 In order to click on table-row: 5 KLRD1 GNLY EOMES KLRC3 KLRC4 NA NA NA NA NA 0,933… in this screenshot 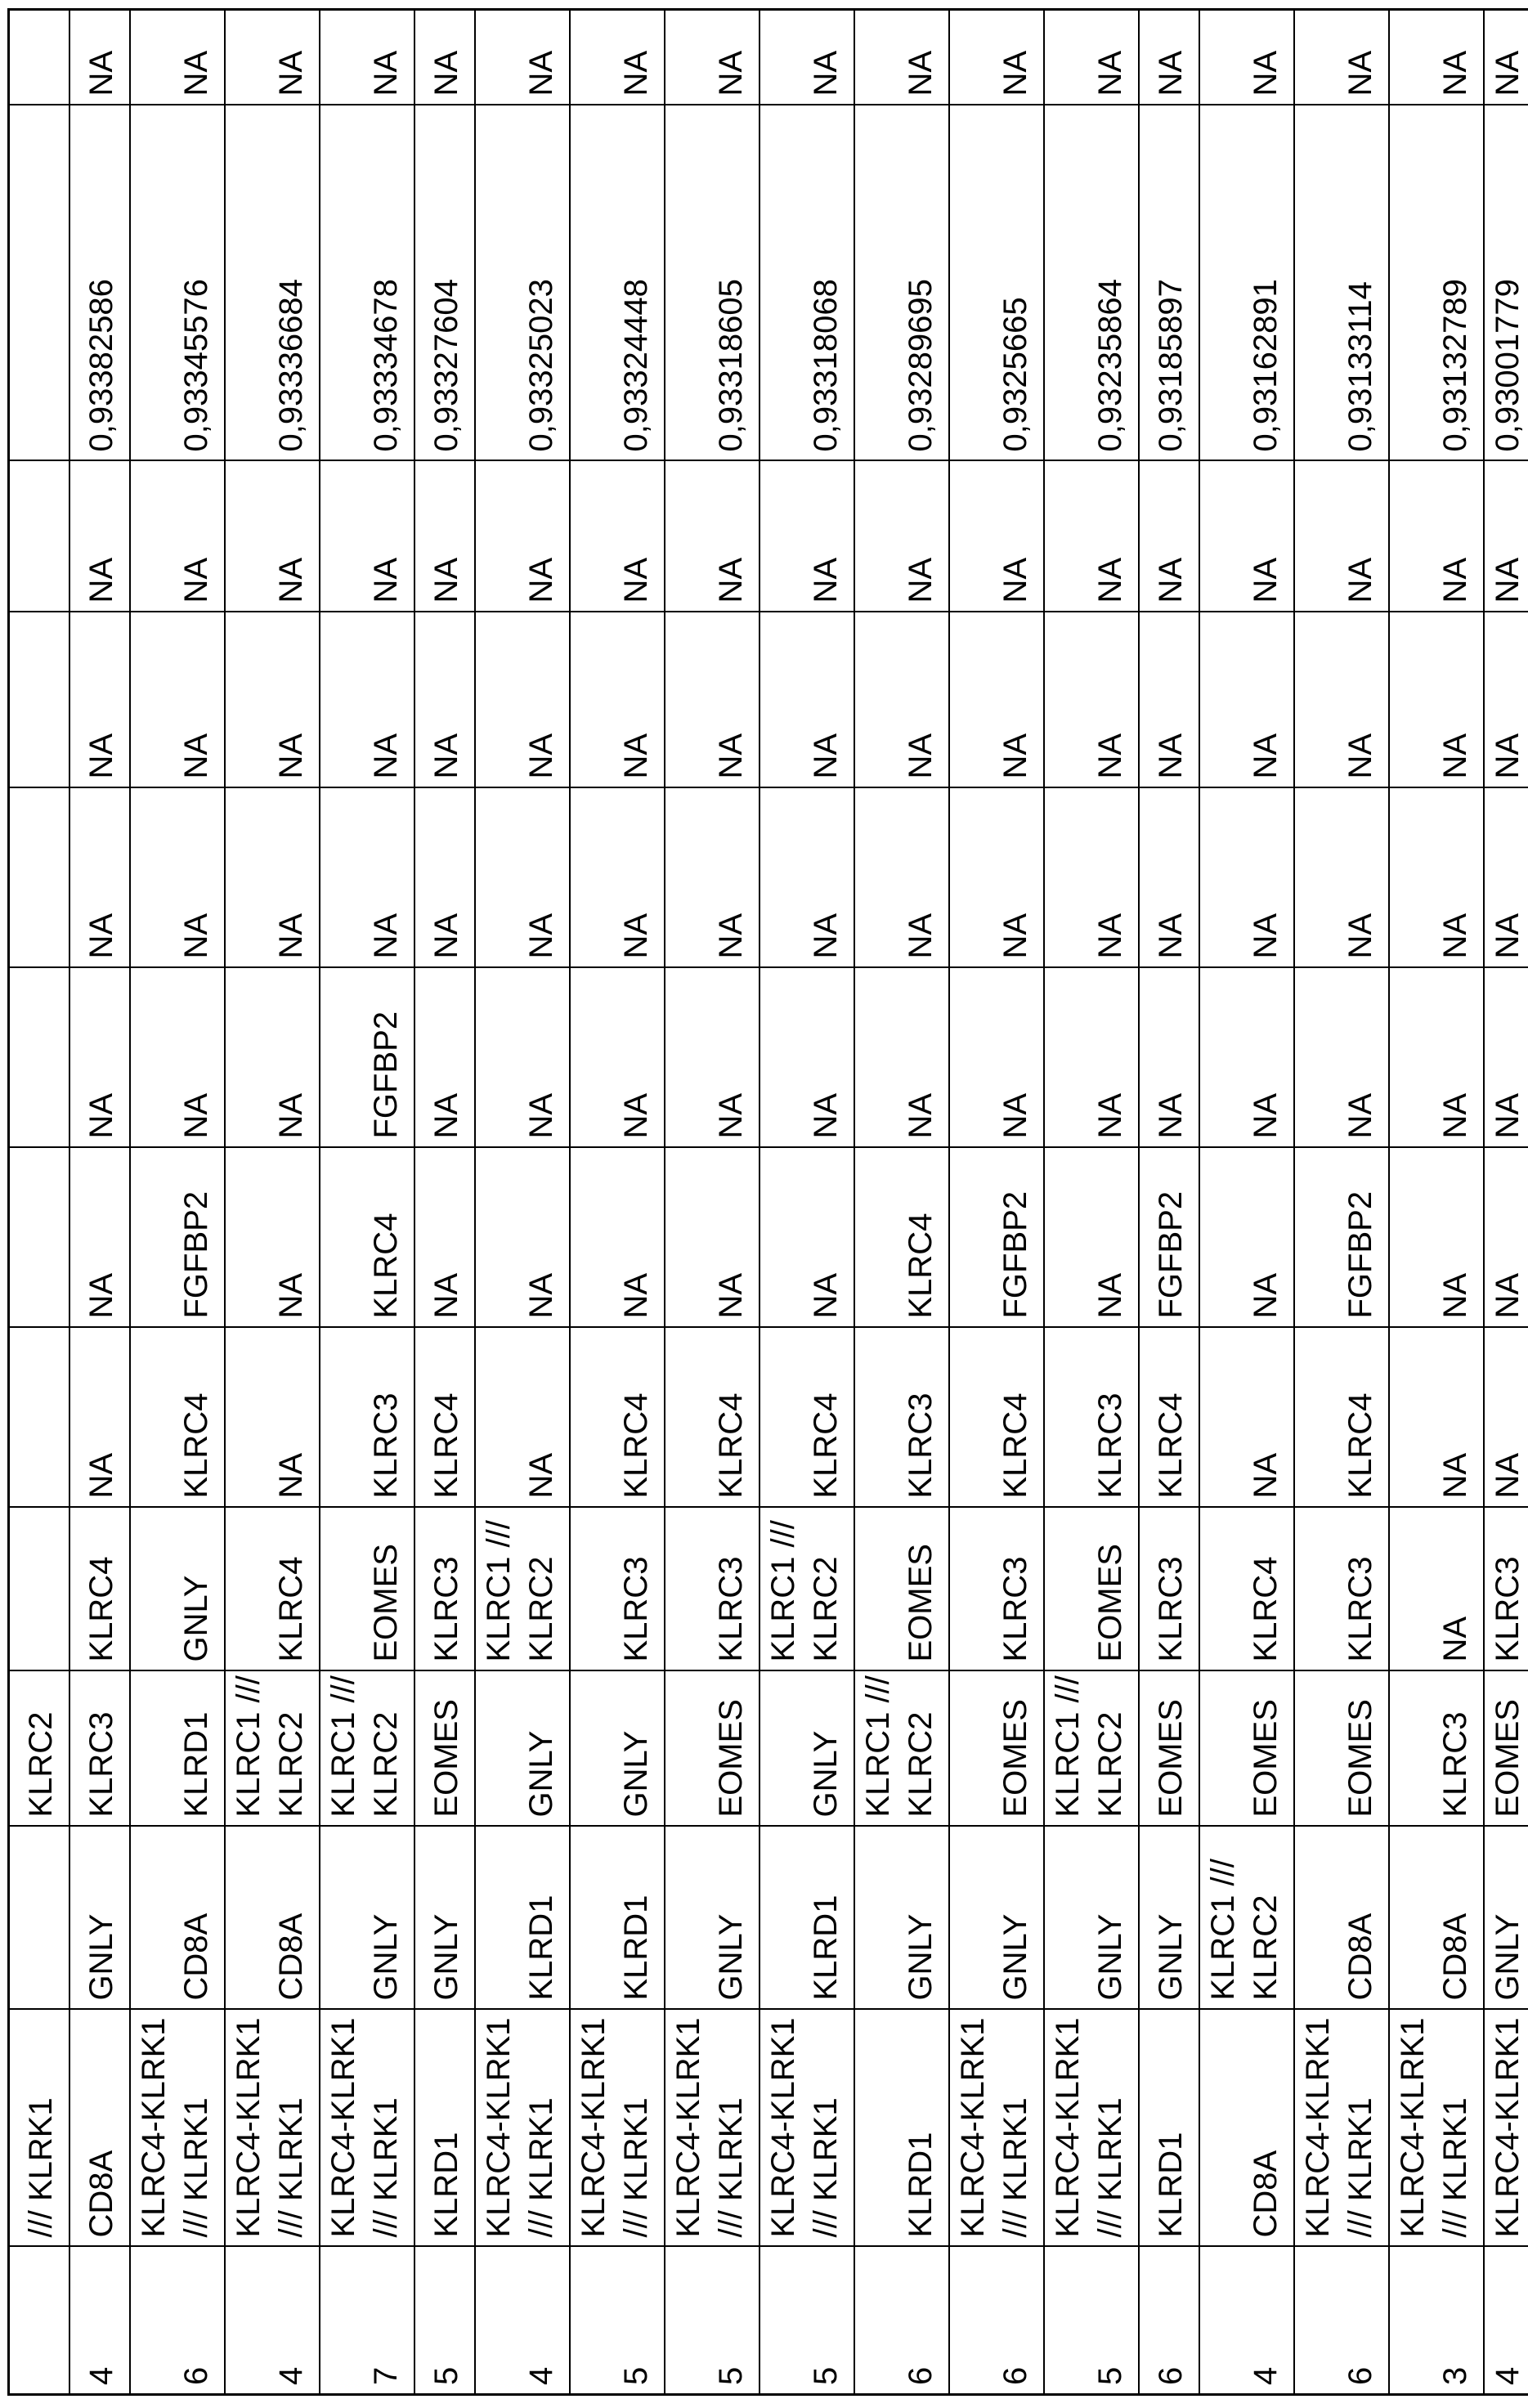, I will do `click(444, 1202)`.